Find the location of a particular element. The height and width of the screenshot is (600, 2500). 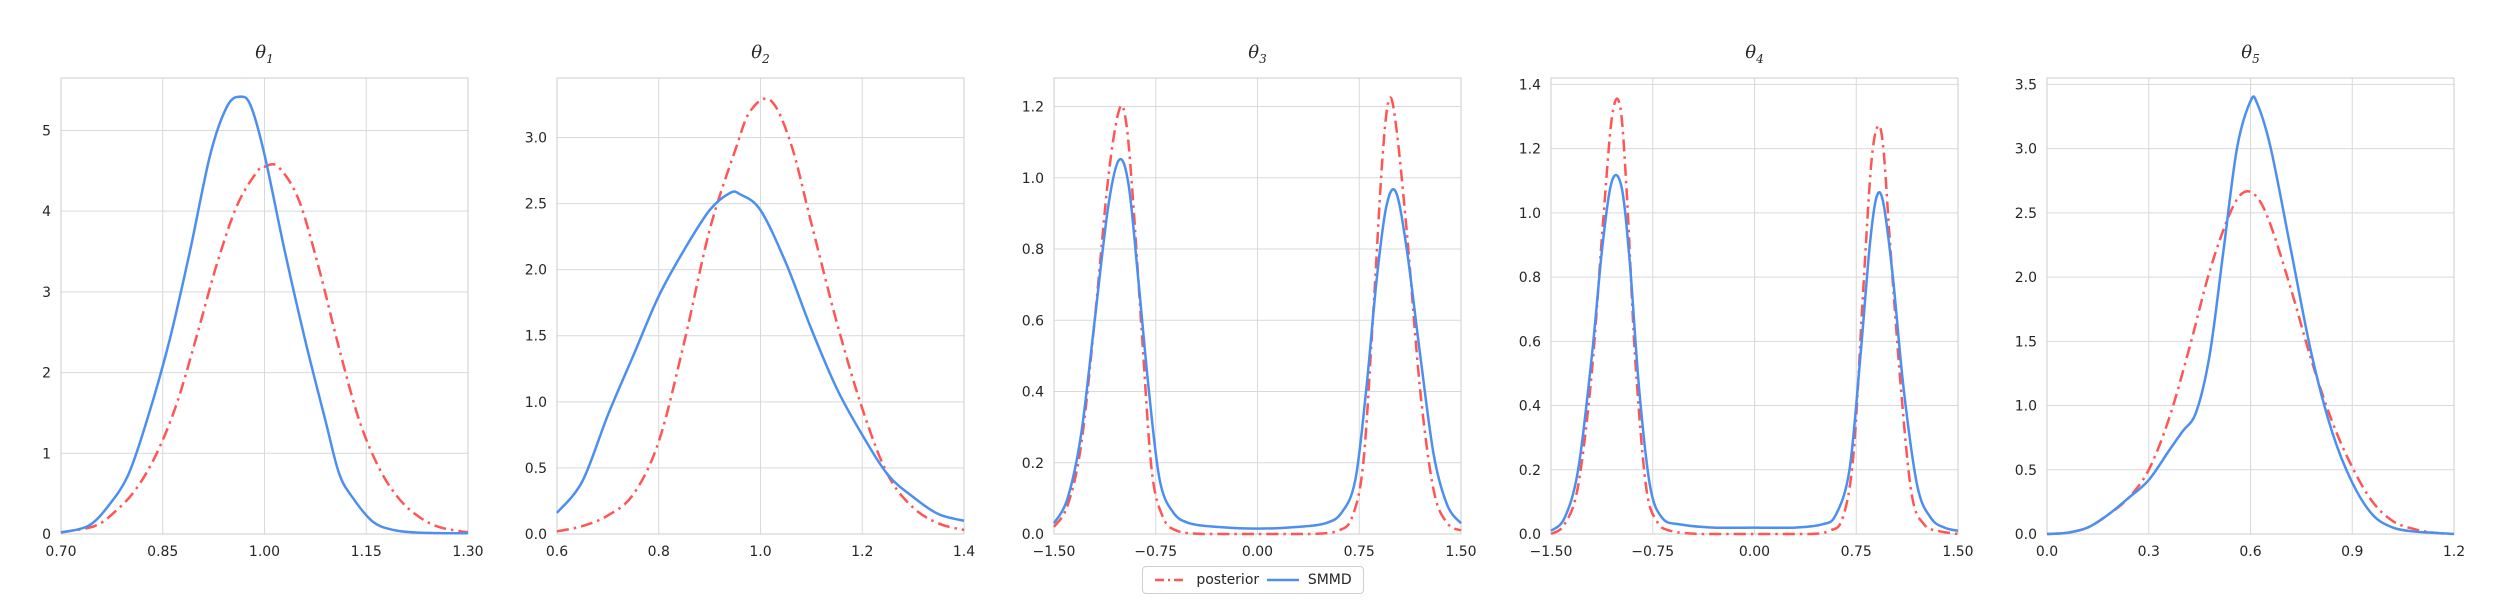

subplot-title: θ2 is located at coordinates (760, 54).